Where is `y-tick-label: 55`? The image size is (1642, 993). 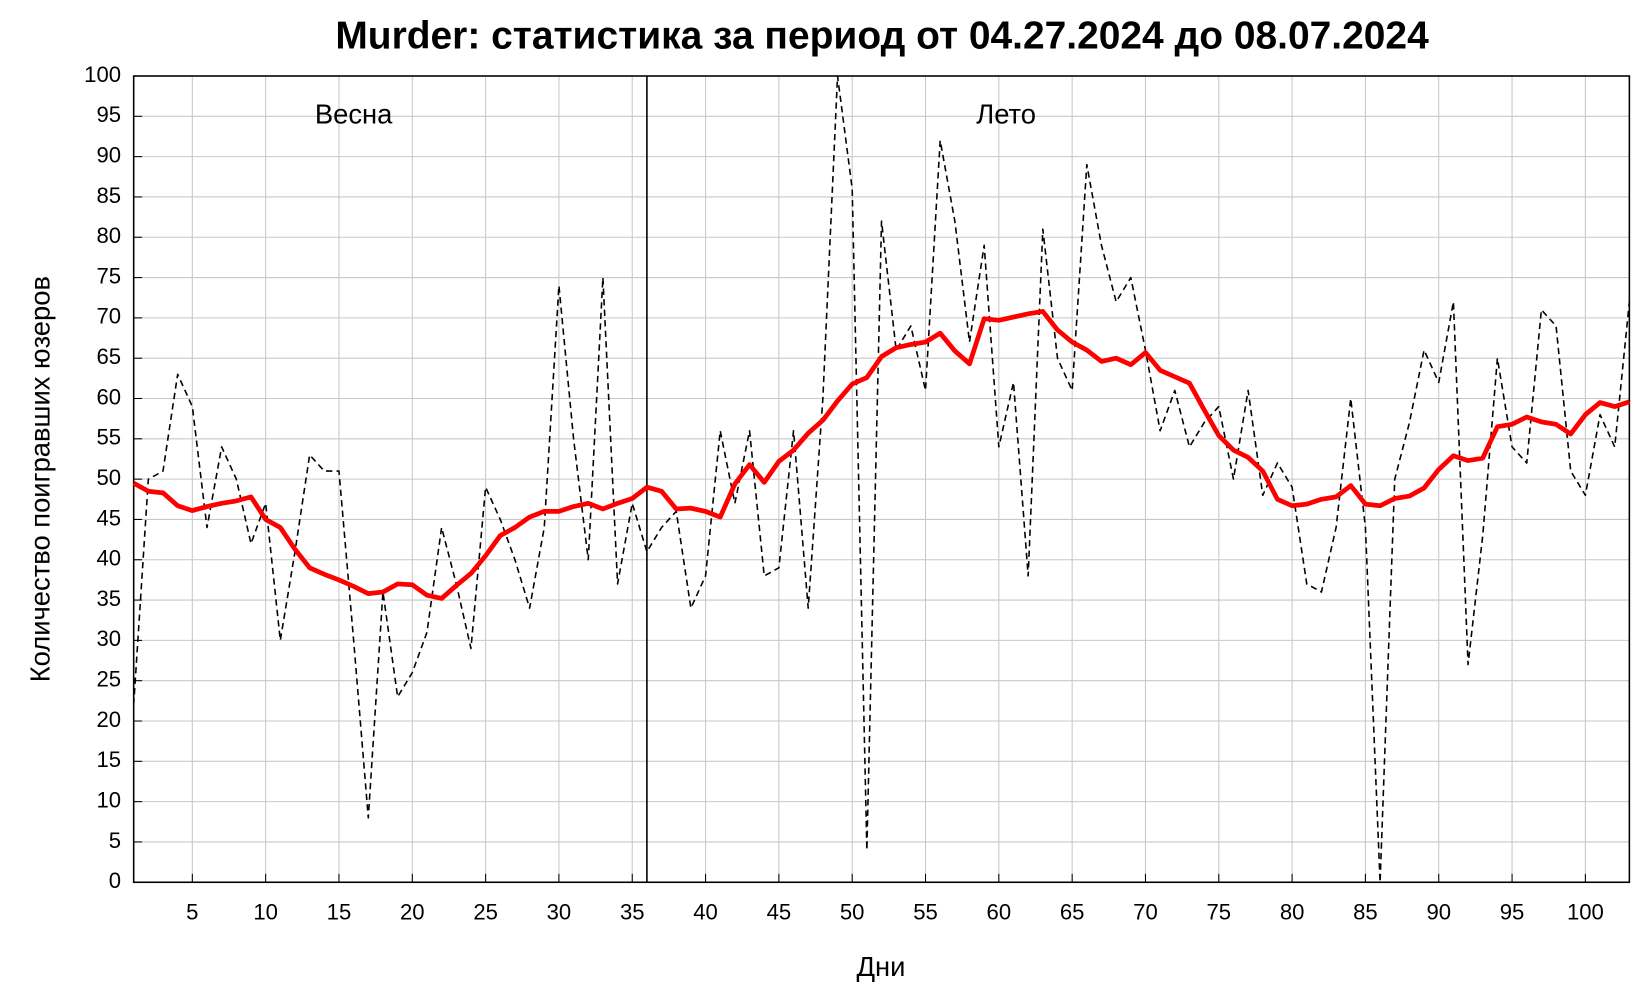
y-tick-label: 55 is located at coordinates (108, 437).